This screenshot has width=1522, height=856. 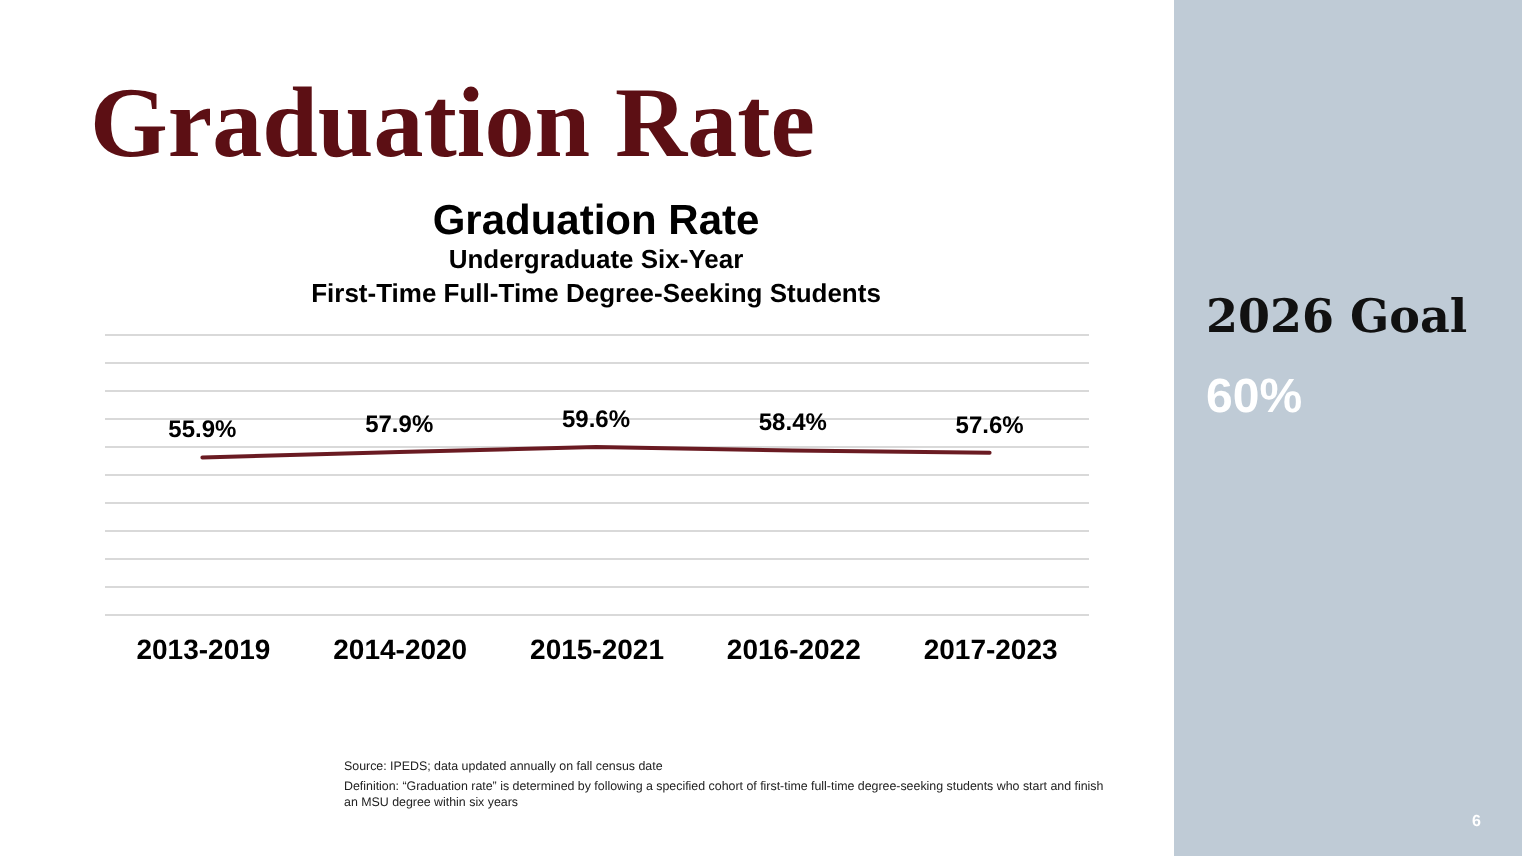 What do you see at coordinates (203, 649) in the screenshot?
I see `x-tick-label: 2013-2019` at bounding box center [203, 649].